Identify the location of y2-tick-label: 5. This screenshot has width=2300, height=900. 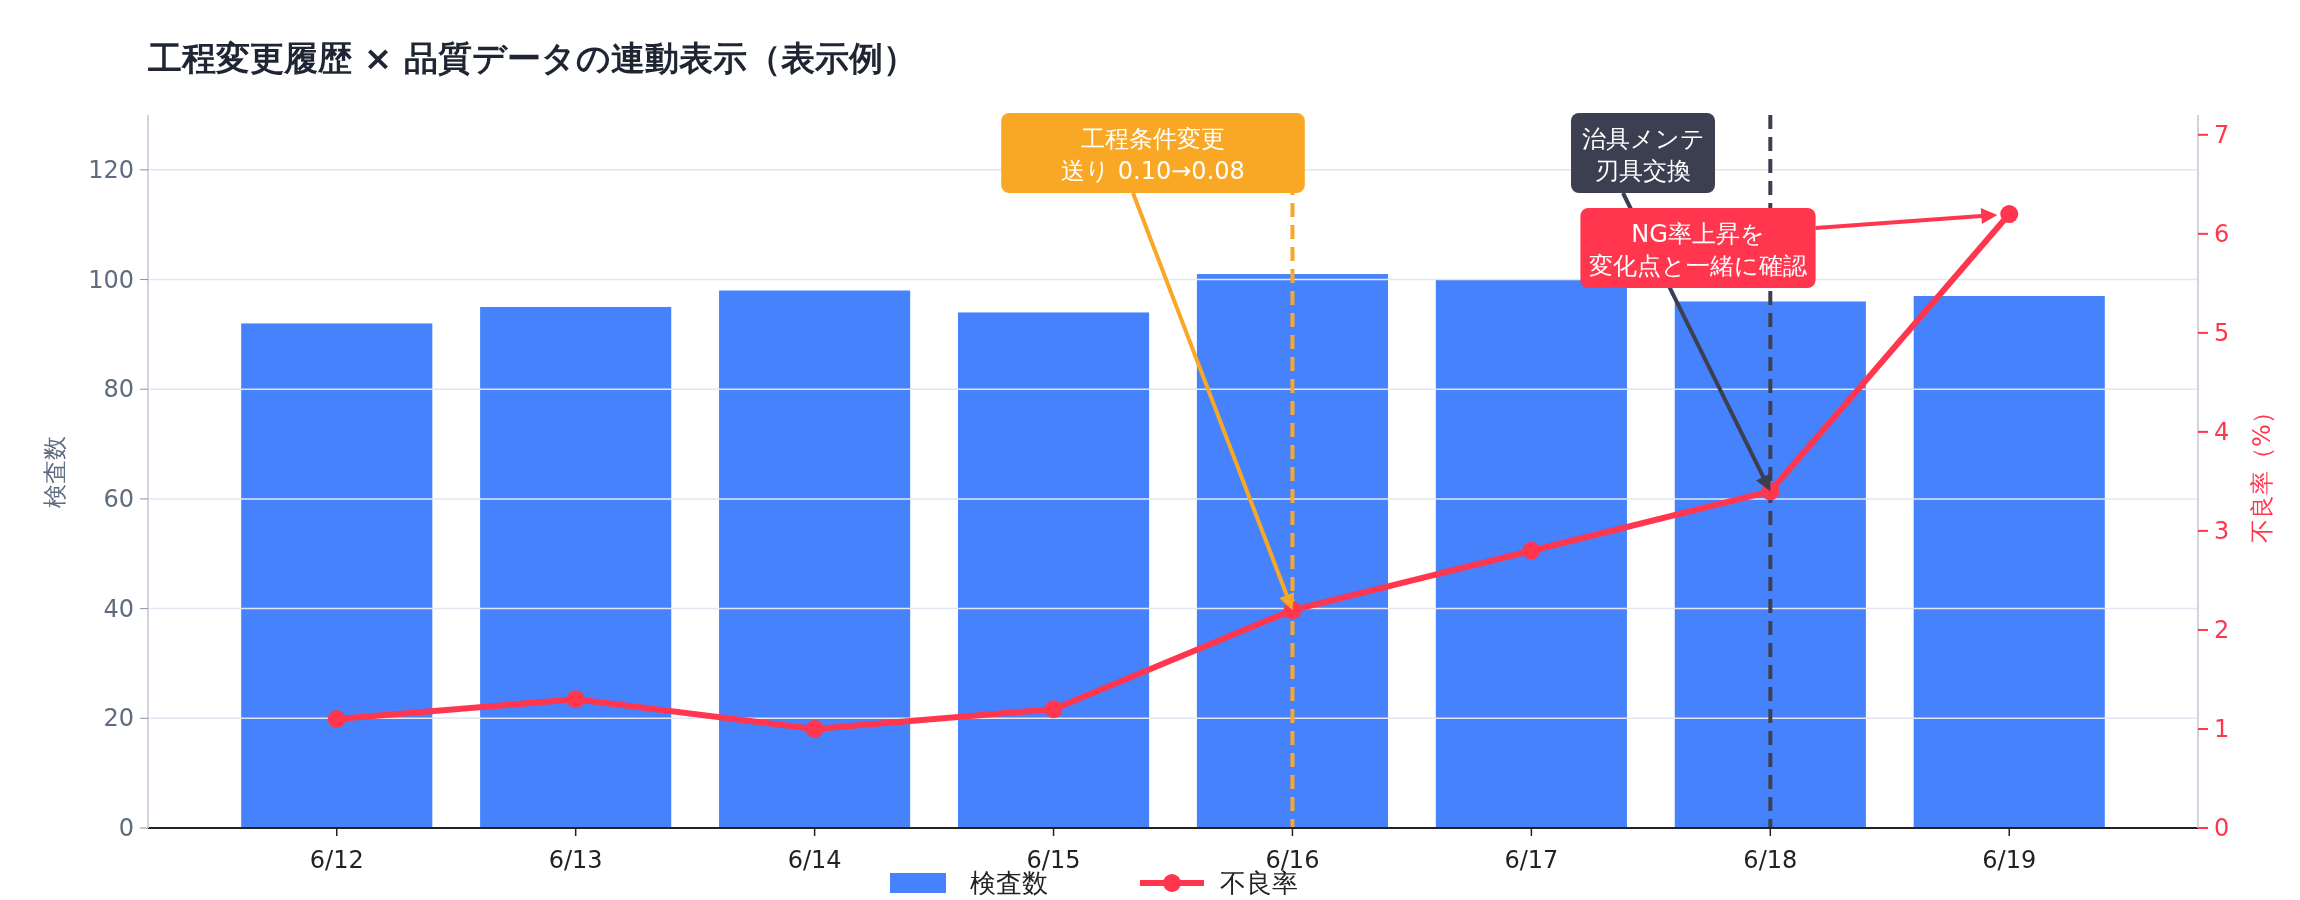
(2222, 332).